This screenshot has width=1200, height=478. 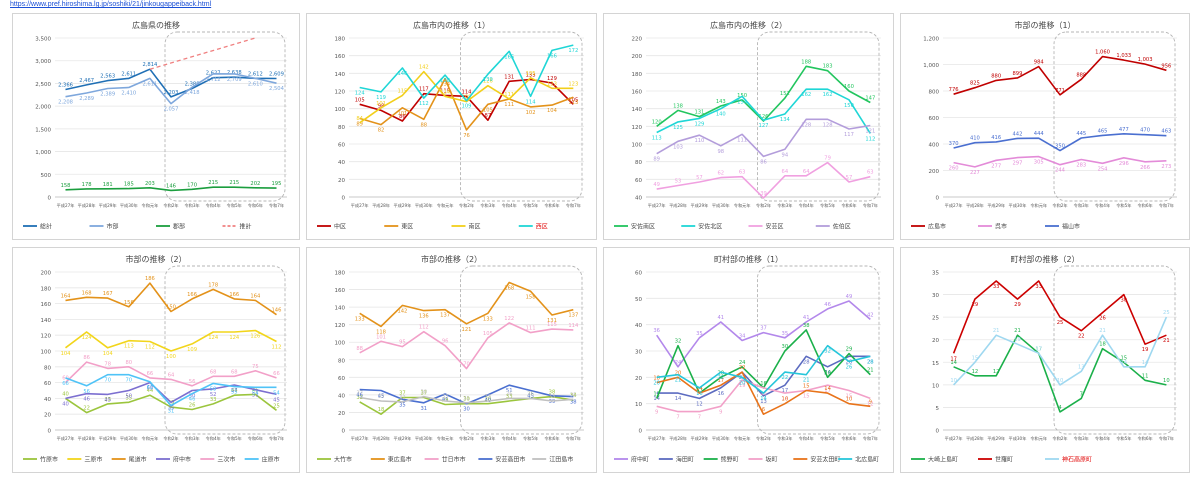 I want to click on data-label: 283, so click(x=1081, y=166).